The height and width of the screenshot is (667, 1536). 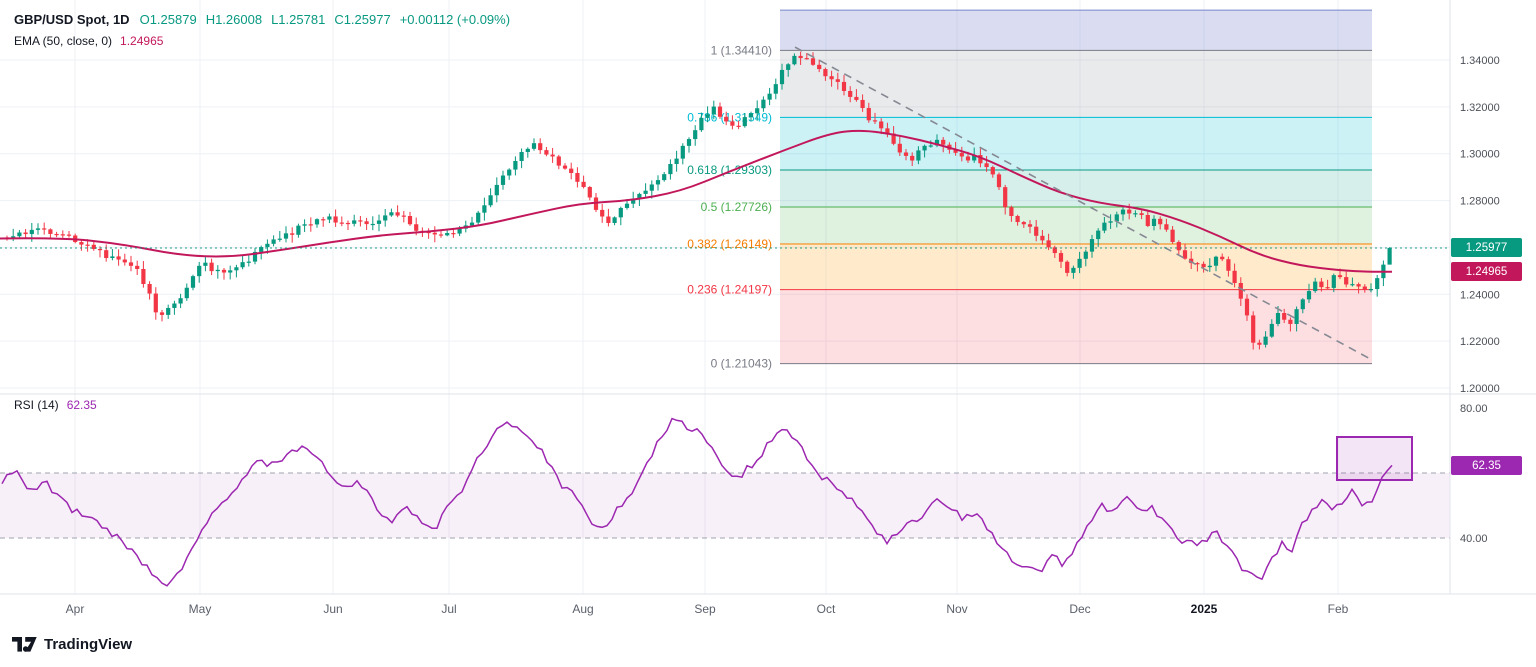 What do you see at coordinates (1374, 458) in the screenshot?
I see `rsi-highlight-box` at bounding box center [1374, 458].